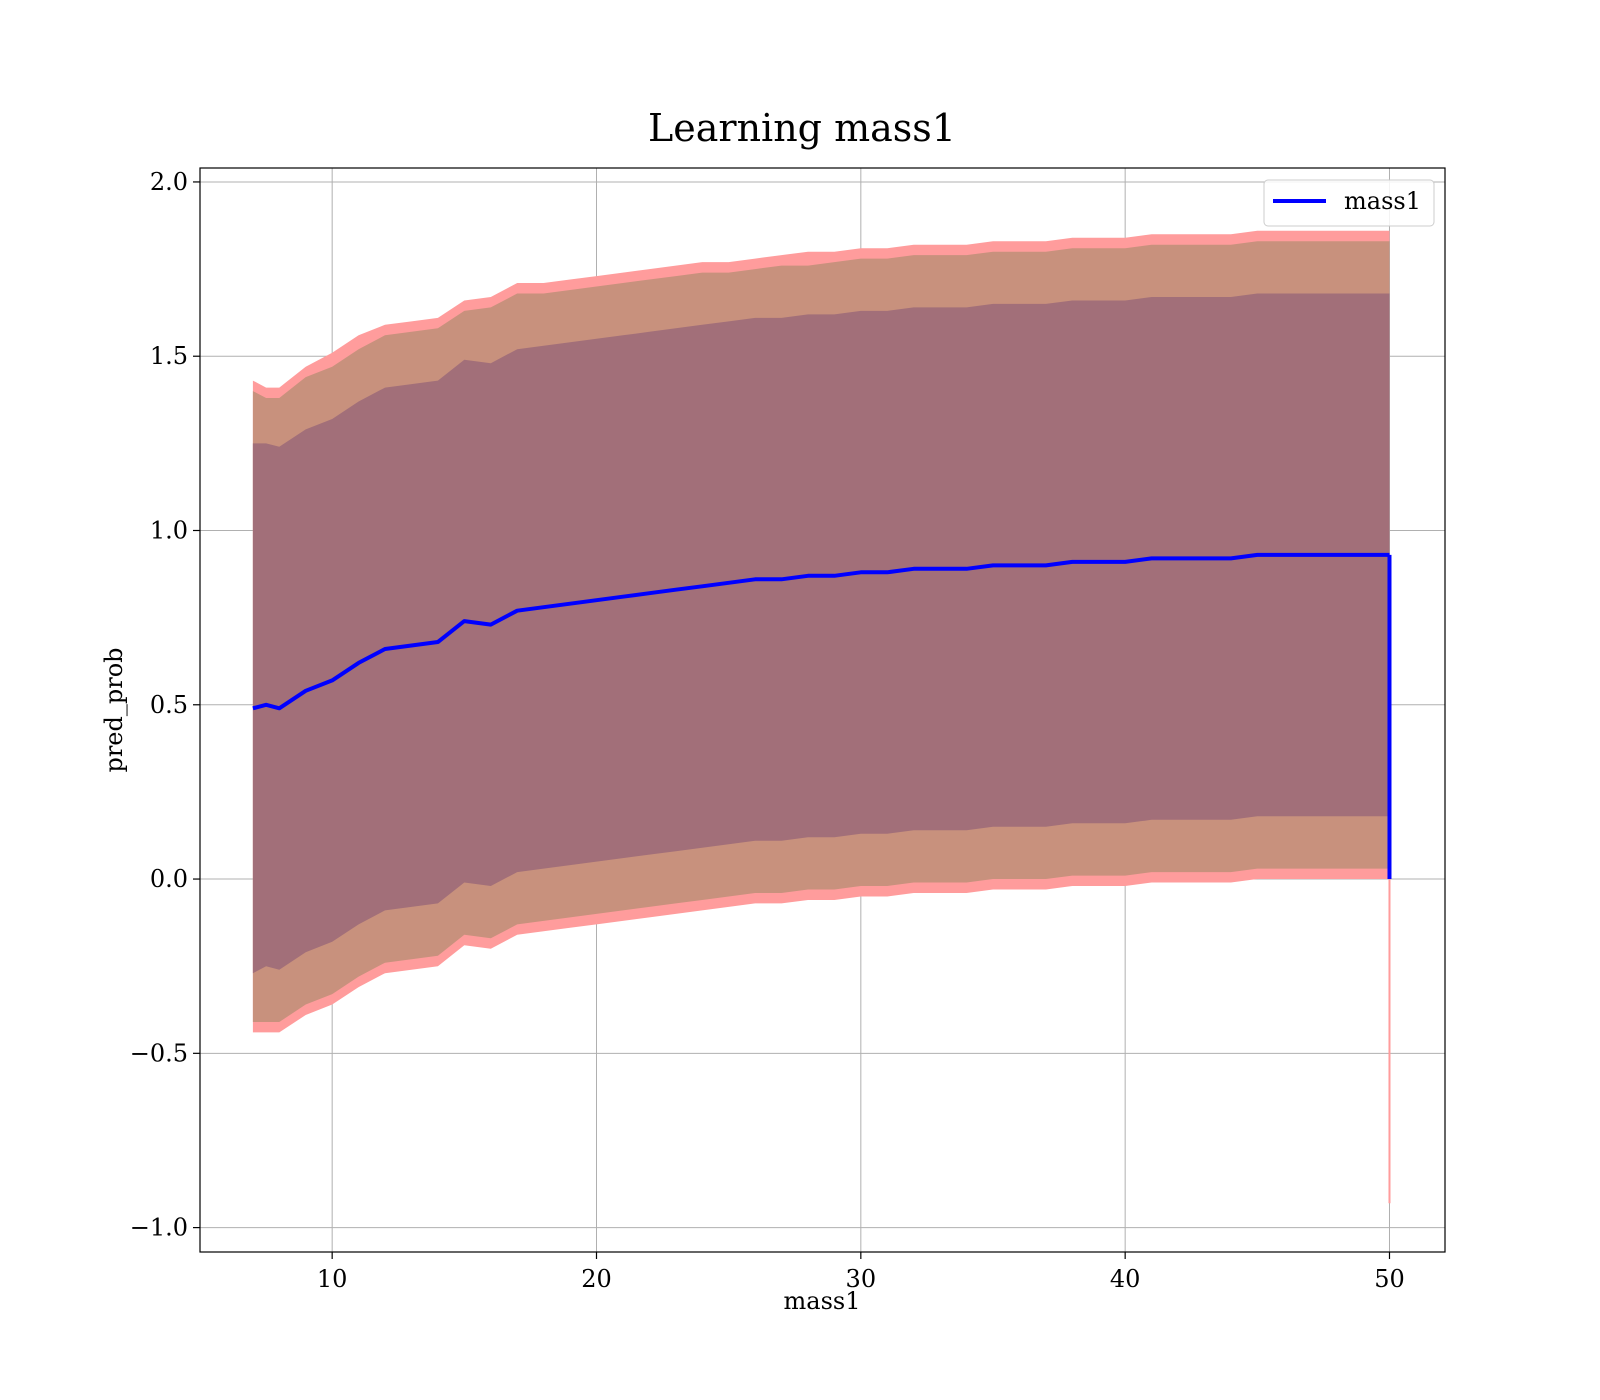 This screenshot has width=1600, height=1400. What do you see at coordinates (159, 1053) in the screenshot?
I see `y-tick-label: −0.5` at bounding box center [159, 1053].